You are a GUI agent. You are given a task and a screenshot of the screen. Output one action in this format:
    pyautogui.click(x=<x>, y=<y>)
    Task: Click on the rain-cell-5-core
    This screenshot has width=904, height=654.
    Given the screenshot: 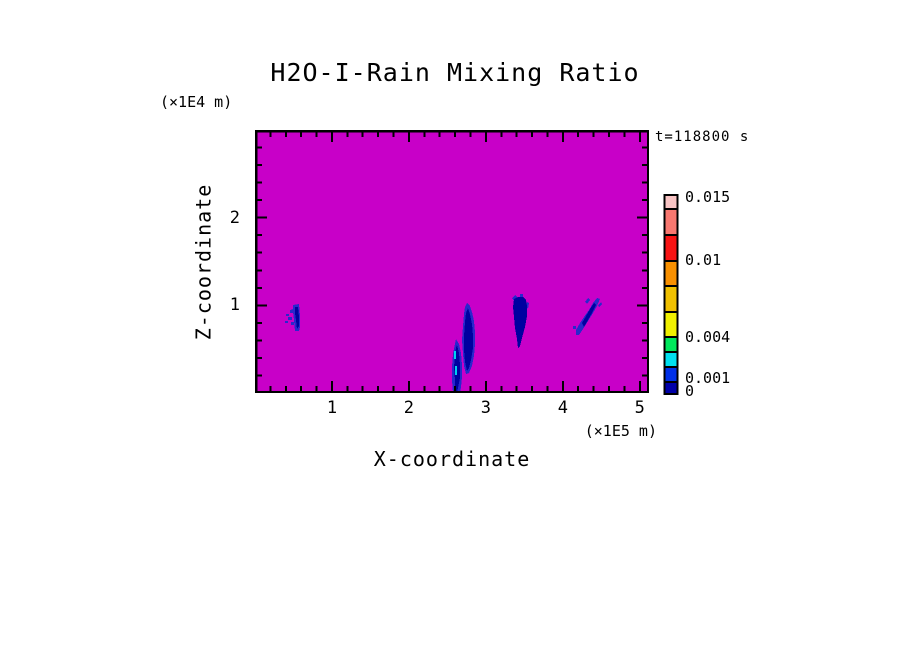 What is the action you would take?
    pyautogui.click(x=589, y=315)
    